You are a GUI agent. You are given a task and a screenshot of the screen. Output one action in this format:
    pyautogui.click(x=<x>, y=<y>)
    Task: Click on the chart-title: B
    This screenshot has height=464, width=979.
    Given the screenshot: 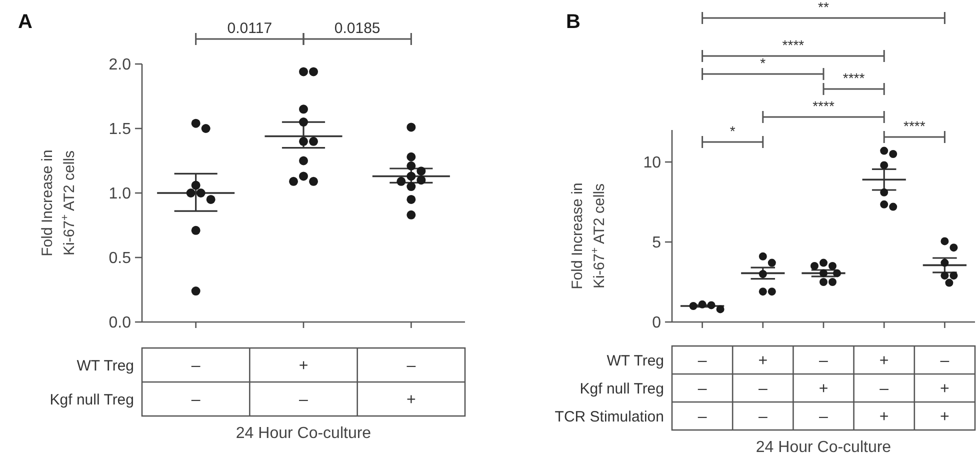 What is the action you would take?
    pyautogui.click(x=573, y=22)
    